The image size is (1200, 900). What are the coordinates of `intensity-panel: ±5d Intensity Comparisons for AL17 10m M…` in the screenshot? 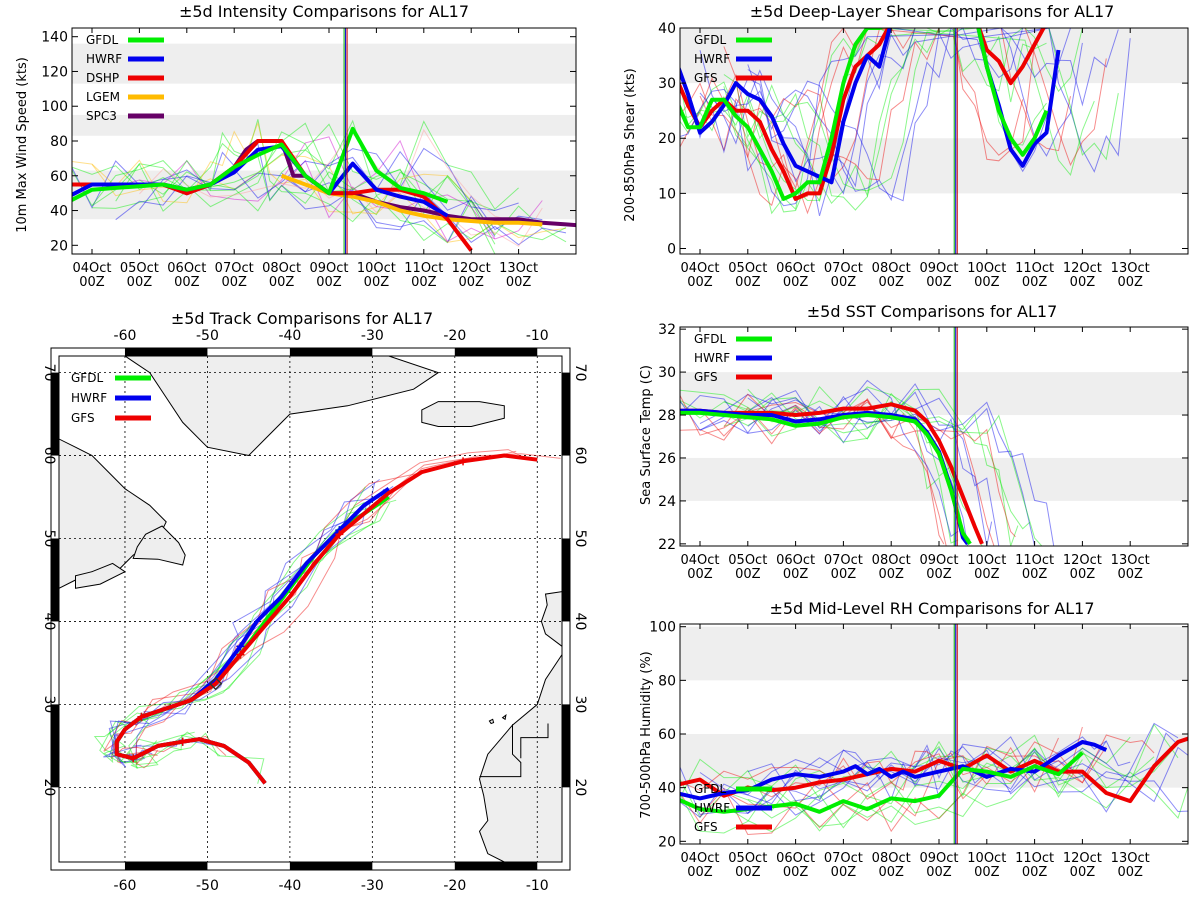 It's located at (296, 146).